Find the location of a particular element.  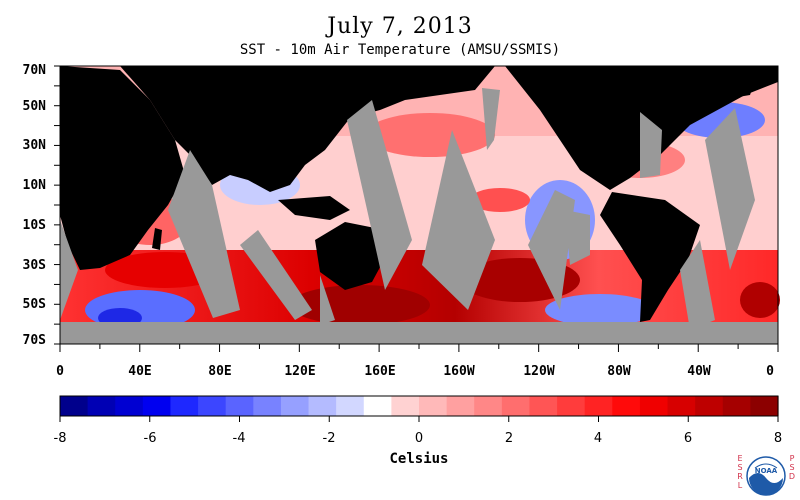

lat-label-70s: 70S is located at coordinates (34, 340).